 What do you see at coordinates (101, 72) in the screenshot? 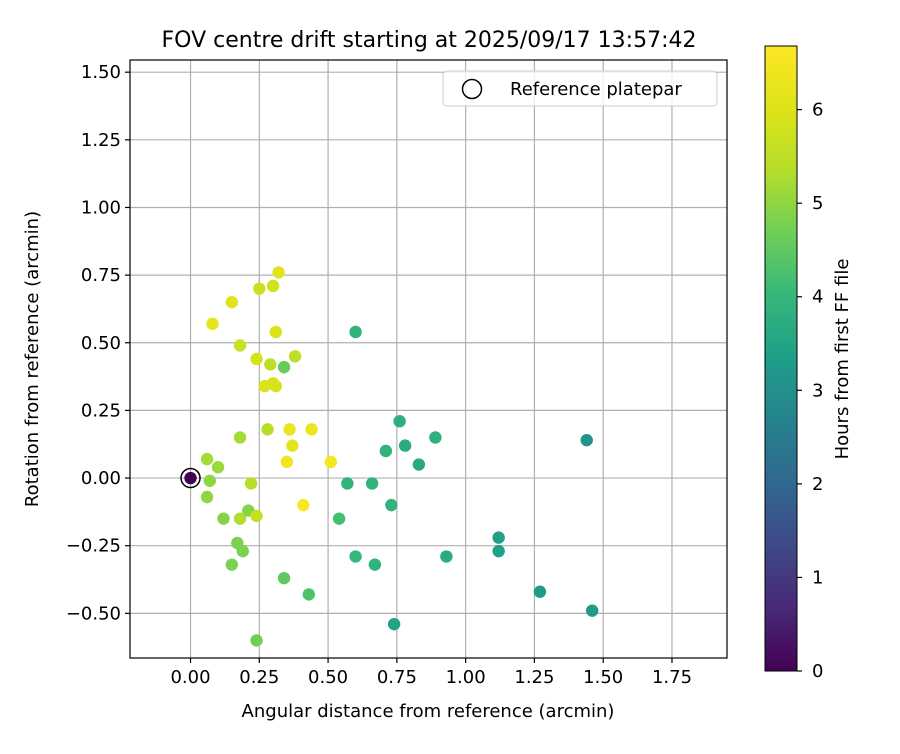
I see `y-tick-label: 1.50` at bounding box center [101, 72].